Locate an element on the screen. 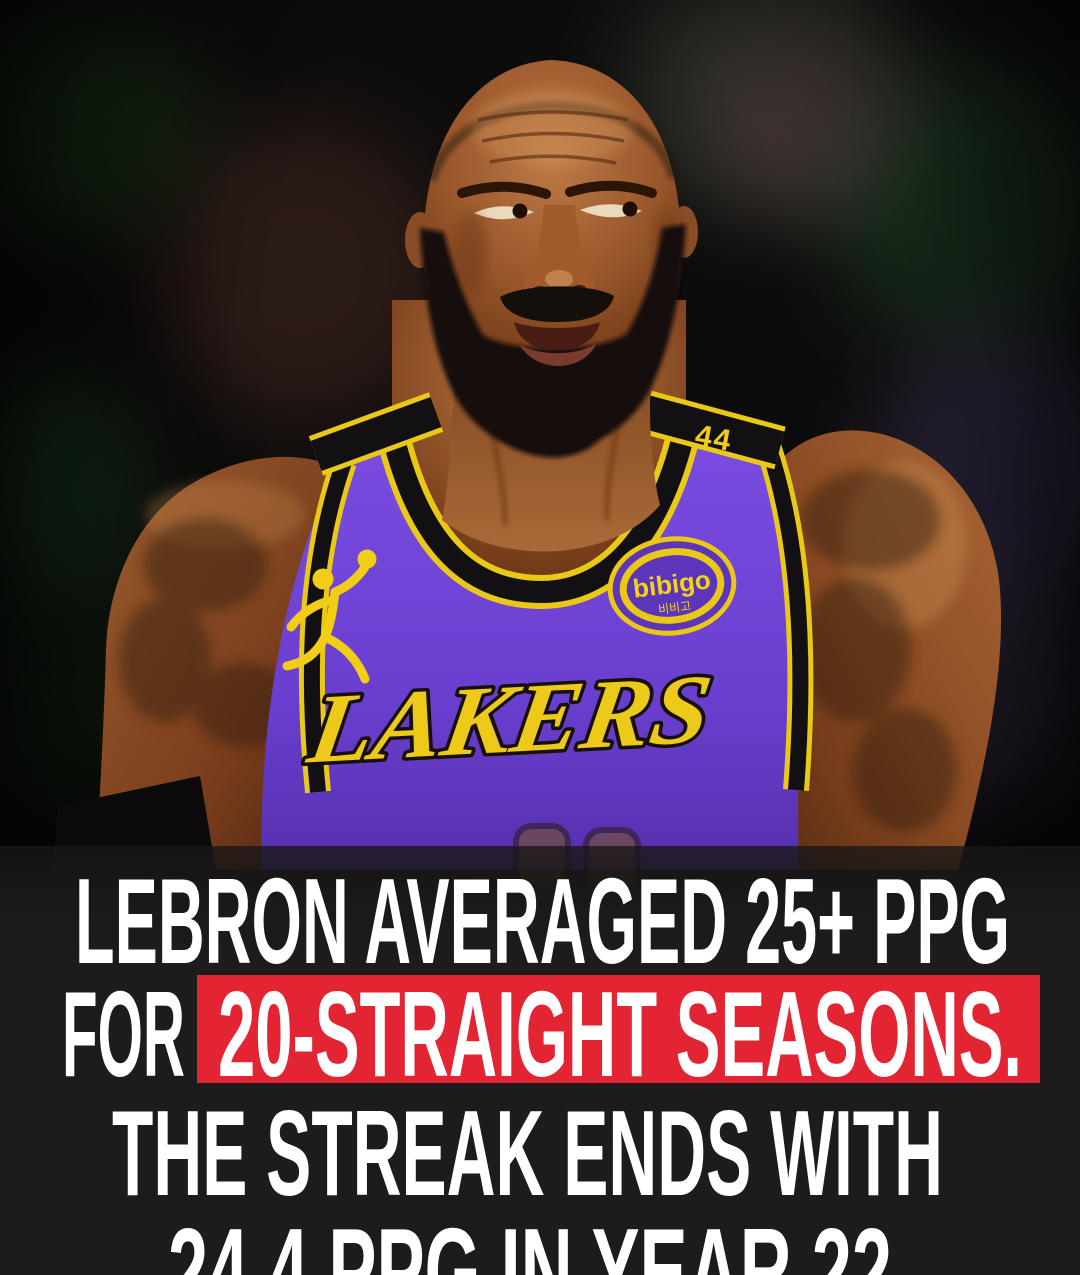 The image size is (1080, 1275). caption-line-2-highlight: 20-STRAIGHT SEASONS. is located at coordinates (620, 1034).